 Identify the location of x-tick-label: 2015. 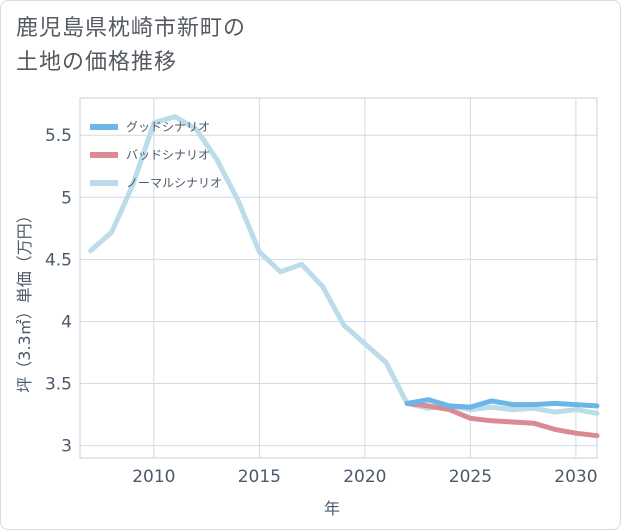
(259, 477).